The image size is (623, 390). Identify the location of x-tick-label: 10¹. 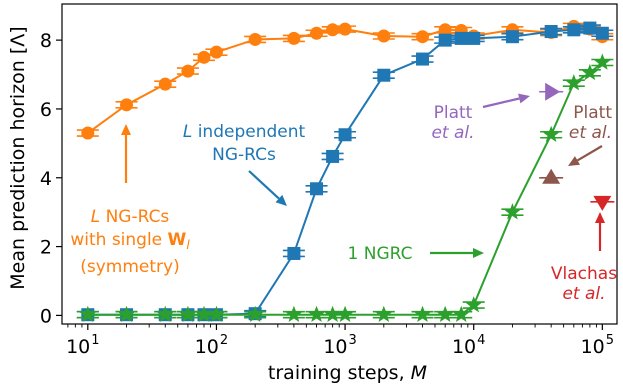
(82, 345).